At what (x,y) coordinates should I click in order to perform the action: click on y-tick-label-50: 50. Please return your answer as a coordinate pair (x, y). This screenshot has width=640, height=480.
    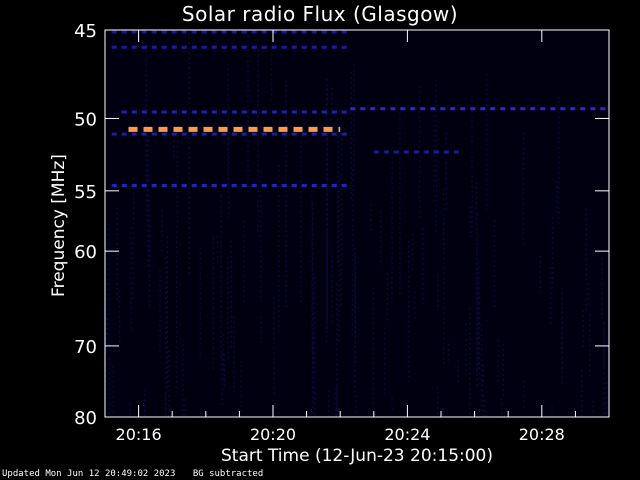
    Looking at the image, I should click on (85, 119).